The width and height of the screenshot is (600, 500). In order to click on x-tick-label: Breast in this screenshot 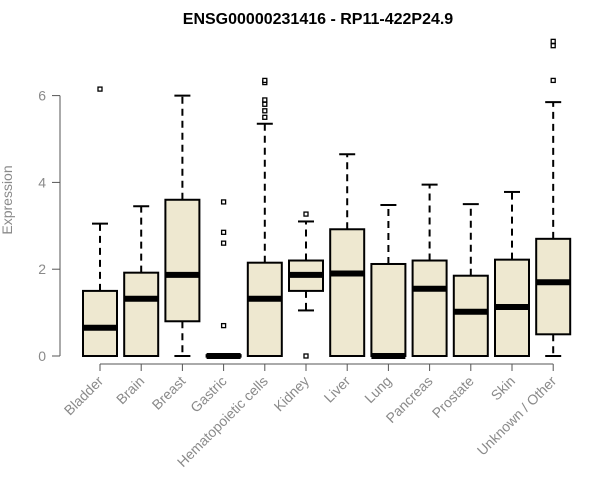, I will do `click(169, 393)`.